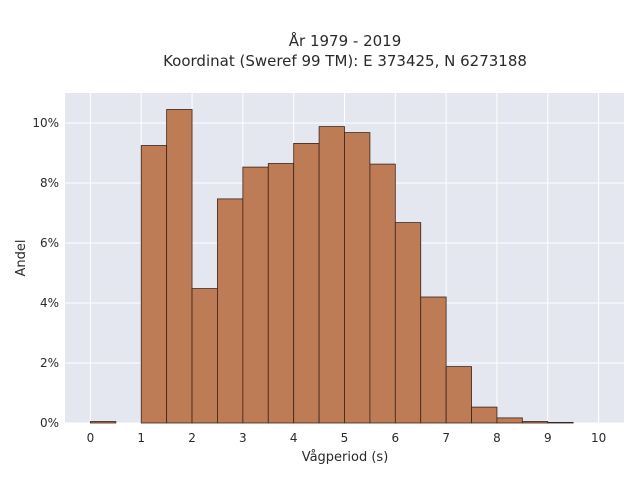 This screenshot has width=640, height=480. What do you see at coordinates (294, 438) in the screenshot?
I see `x-tick-label: 4` at bounding box center [294, 438].